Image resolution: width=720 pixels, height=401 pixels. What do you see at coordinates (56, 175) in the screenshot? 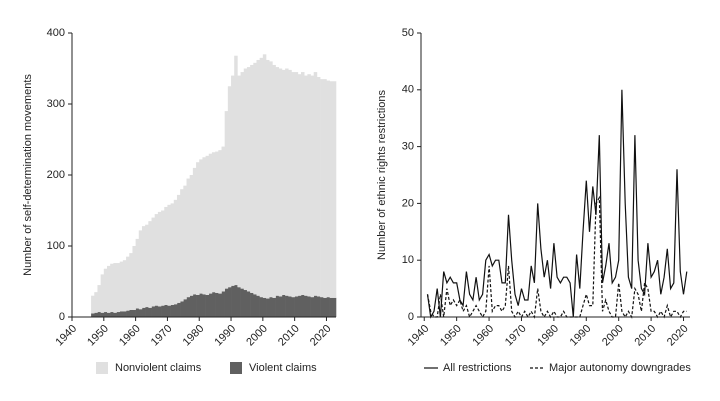
I see `y-tick-label: 200` at bounding box center [56, 175].